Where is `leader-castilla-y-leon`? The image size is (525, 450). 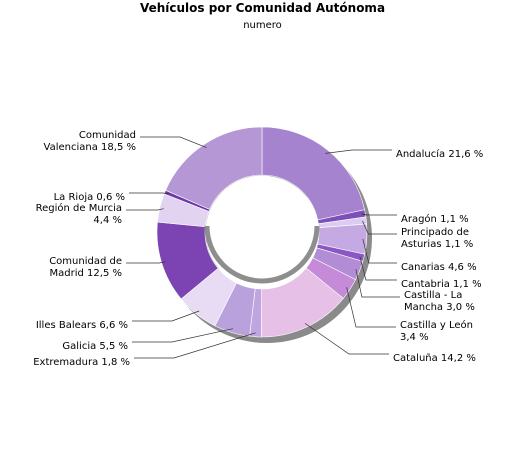
leader-castilla-y-leon is located at coordinates (371, 307).